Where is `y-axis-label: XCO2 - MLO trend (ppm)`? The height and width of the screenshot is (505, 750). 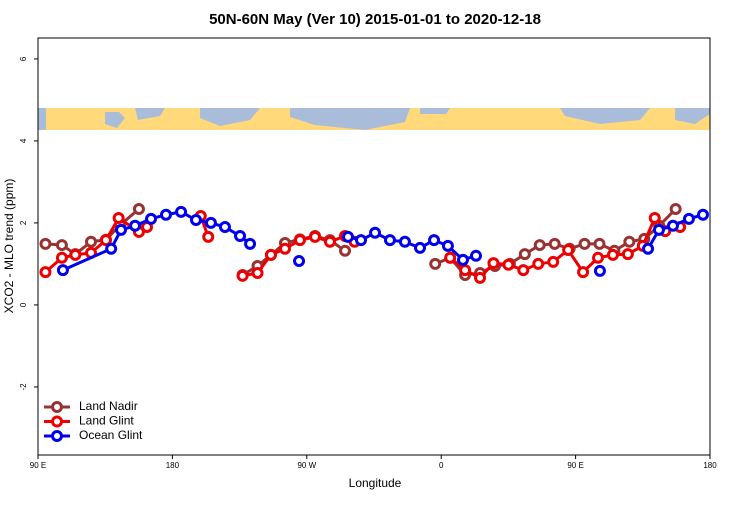
y-axis-label: XCO2 - MLO trend (ppm) is located at coordinates (9, 246).